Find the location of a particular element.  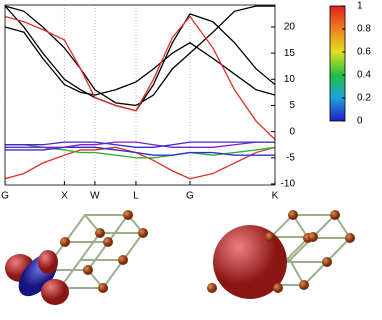

colorbar-tick-label: 0.4 is located at coordinates (364, 75).